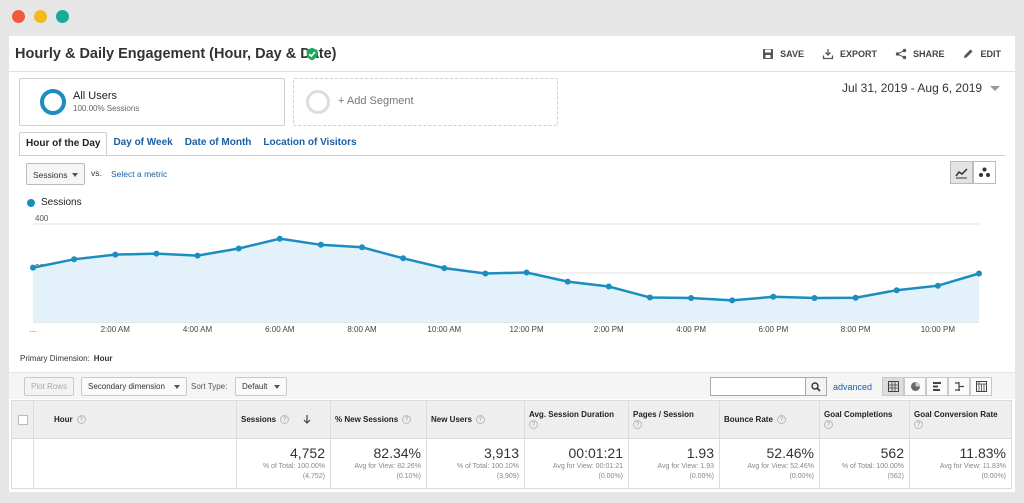  Describe the element at coordinates (261, 386) in the screenshot. I see `sort-type-dropdown: Default` at that location.